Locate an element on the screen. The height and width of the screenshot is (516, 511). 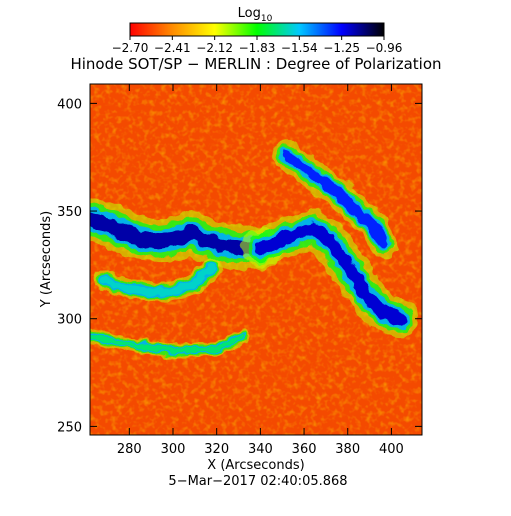
colorbar-tick-label-3: −1.83 is located at coordinates (257, 48).